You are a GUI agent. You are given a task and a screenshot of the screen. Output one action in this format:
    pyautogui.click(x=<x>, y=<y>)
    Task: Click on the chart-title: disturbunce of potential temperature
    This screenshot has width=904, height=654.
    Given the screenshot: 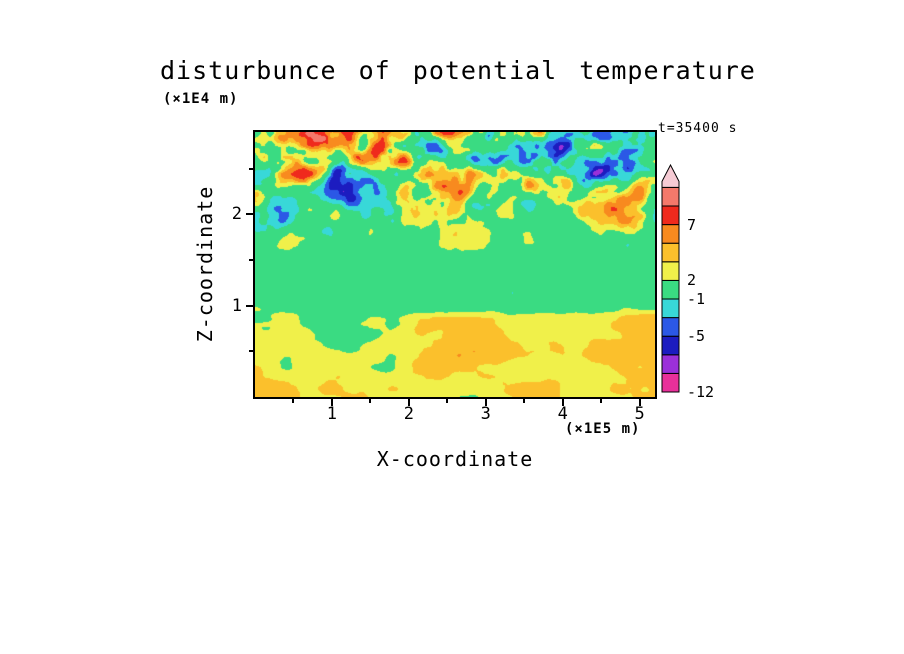 What is the action you would take?
    pyautogui.click(x=458, y=70)
    